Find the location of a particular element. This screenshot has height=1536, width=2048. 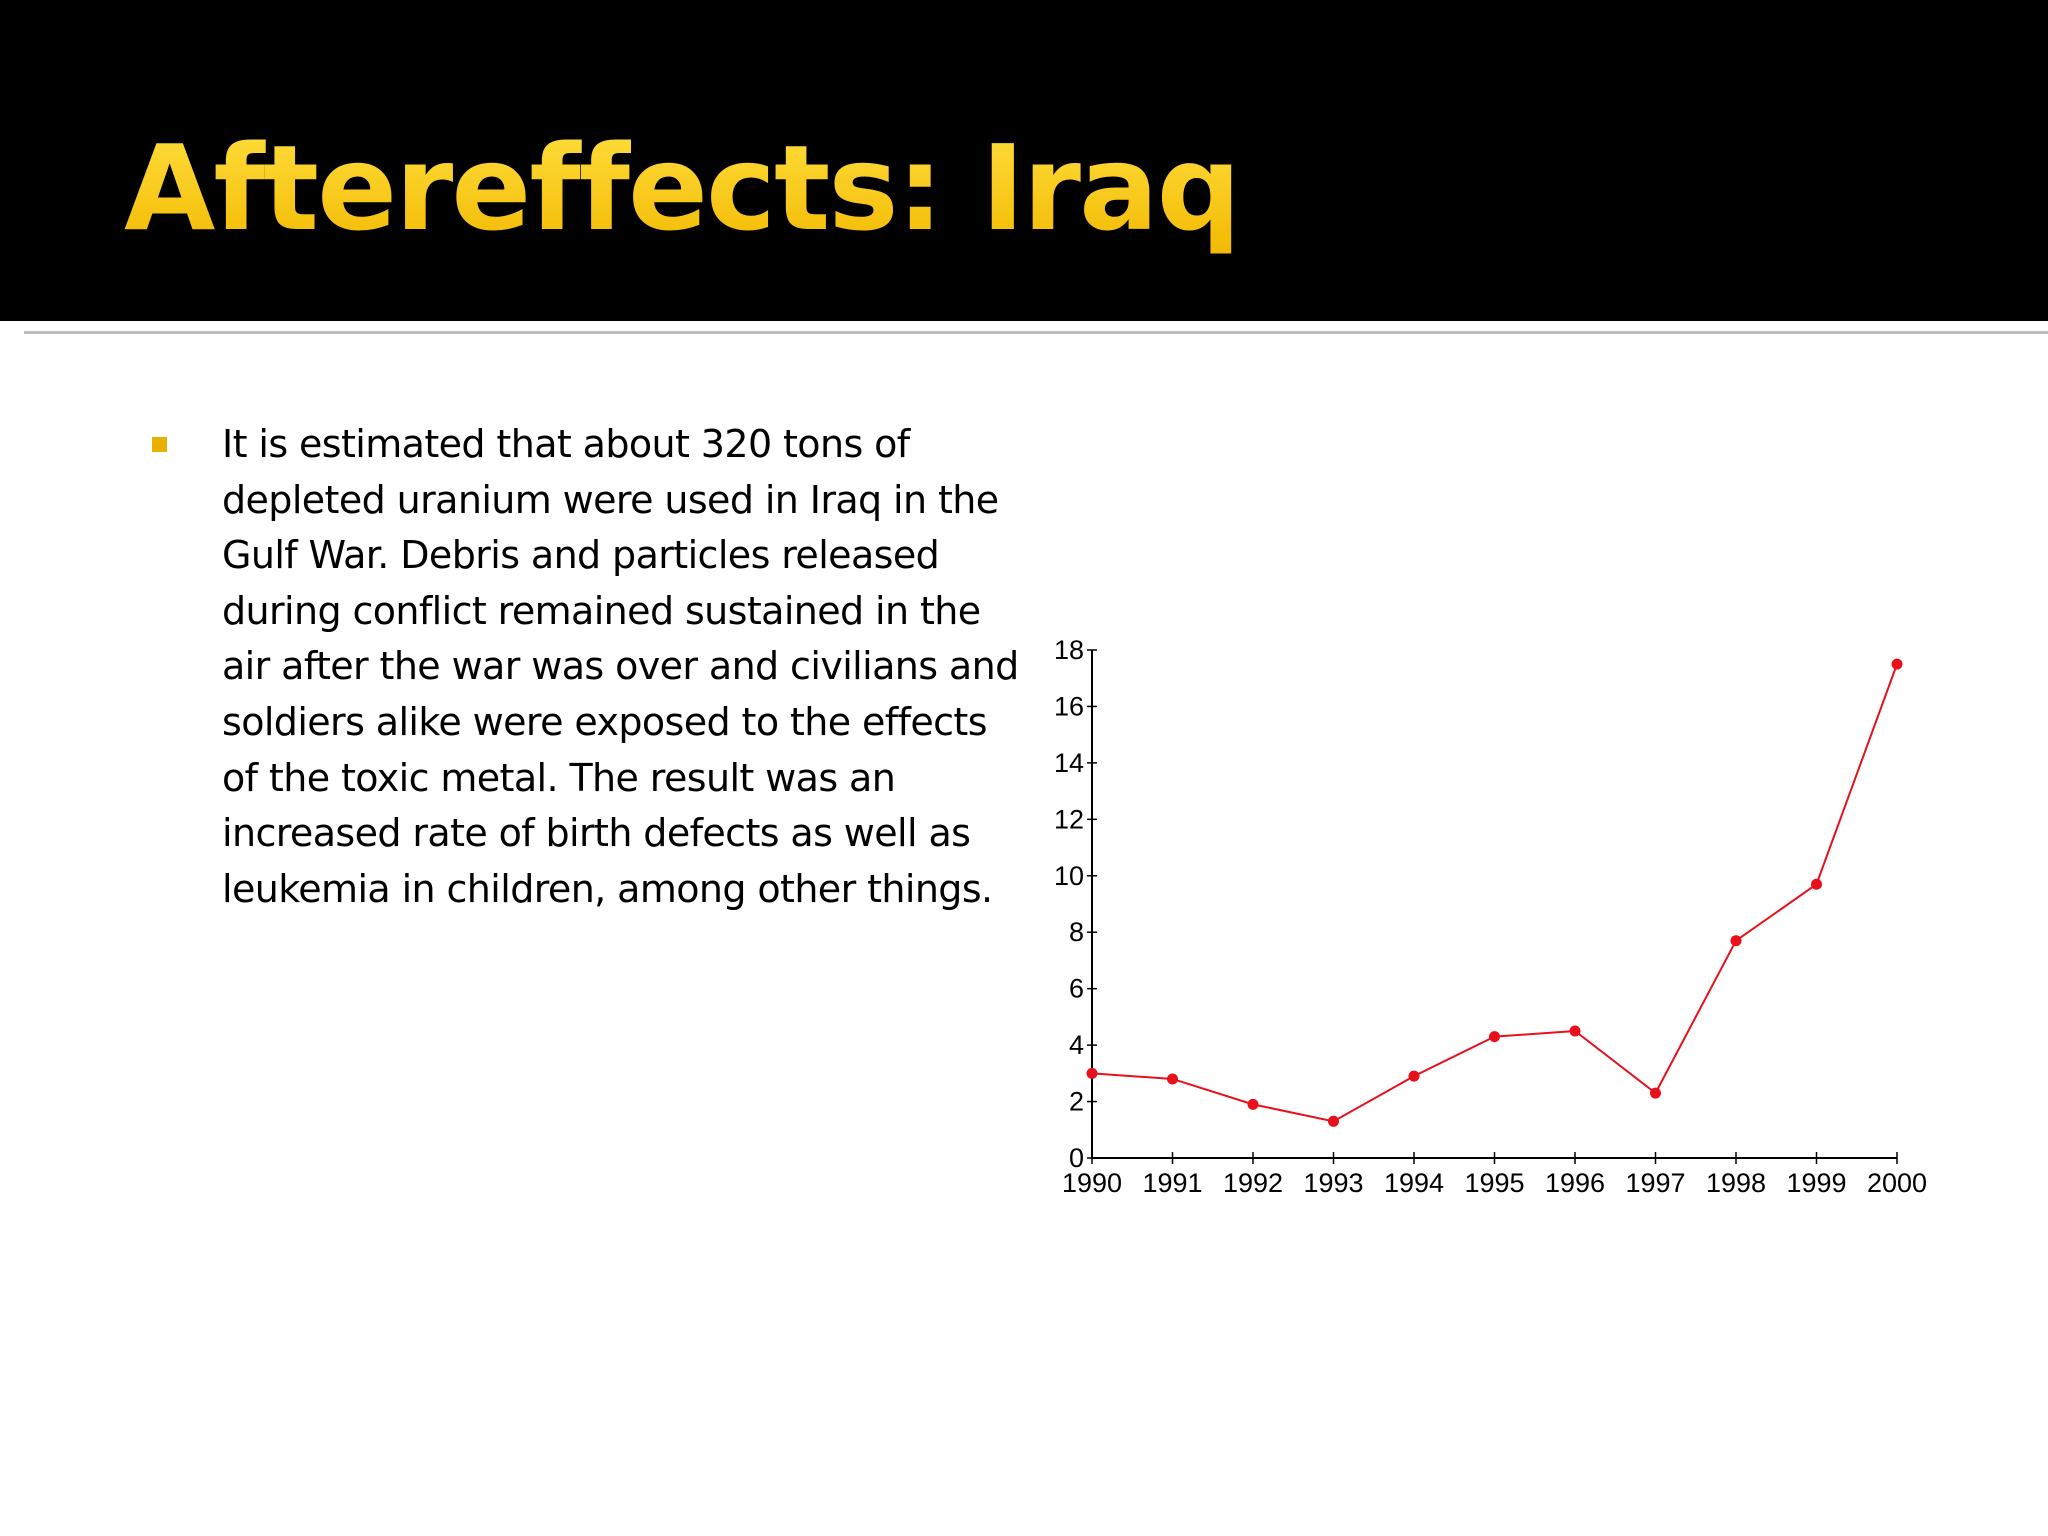

y-axis-ticks: 0 2 4 6 8 10 12 14 16 18 is located at coordinates (1075, 904).